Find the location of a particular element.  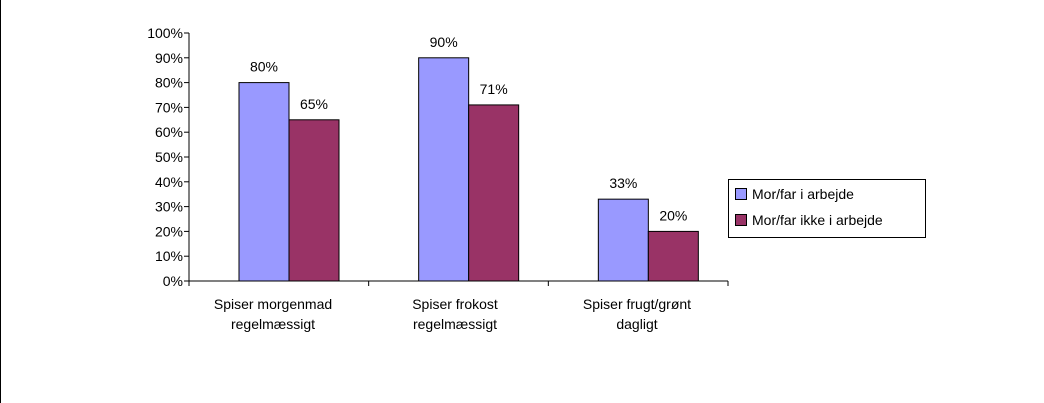

y-tick-label-5: 50% is located at coordinates (169, 157).